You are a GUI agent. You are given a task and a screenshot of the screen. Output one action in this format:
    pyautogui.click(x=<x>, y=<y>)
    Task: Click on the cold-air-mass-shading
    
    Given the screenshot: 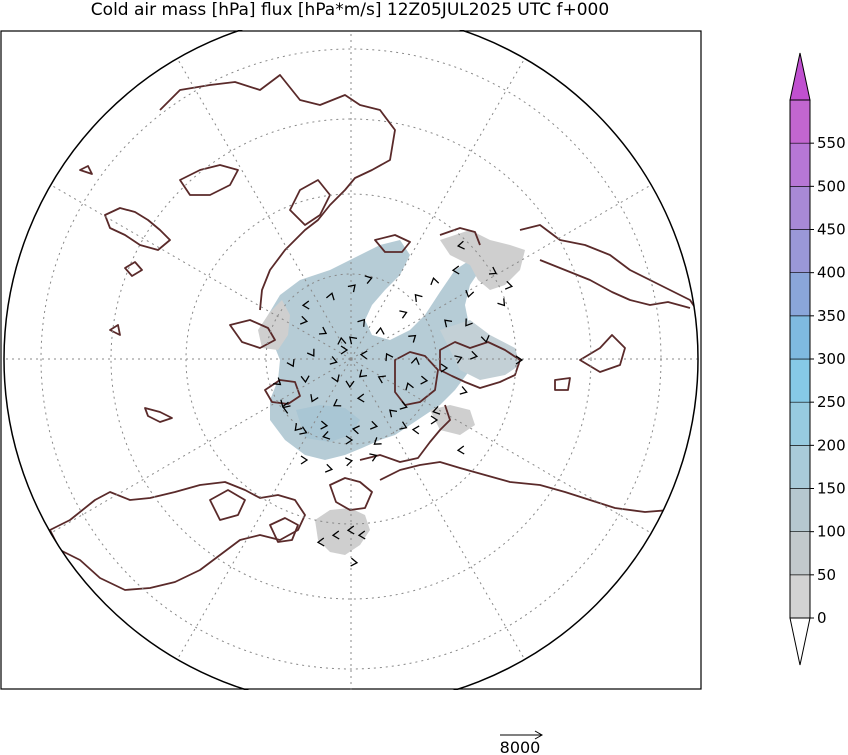 What is the action you would take?
    pyautogui.click(x=391, y=392)
    